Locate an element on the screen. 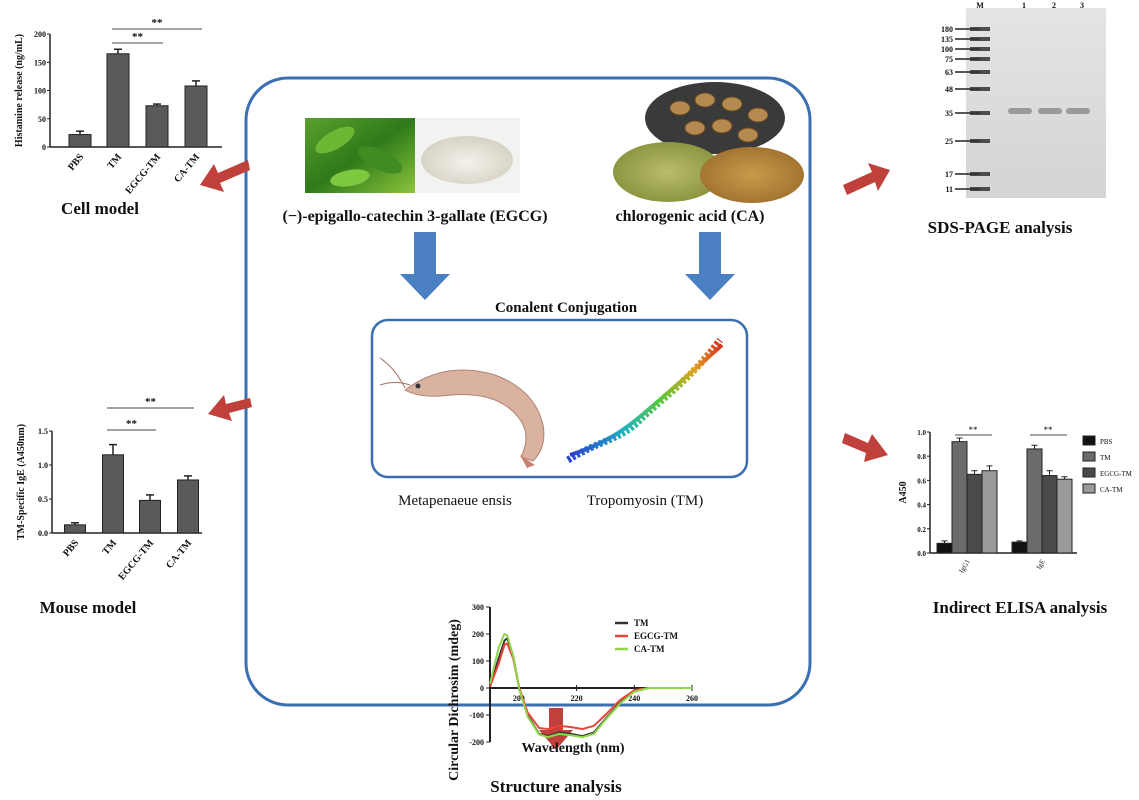  gel-background is located at coordinates (1036, 103).